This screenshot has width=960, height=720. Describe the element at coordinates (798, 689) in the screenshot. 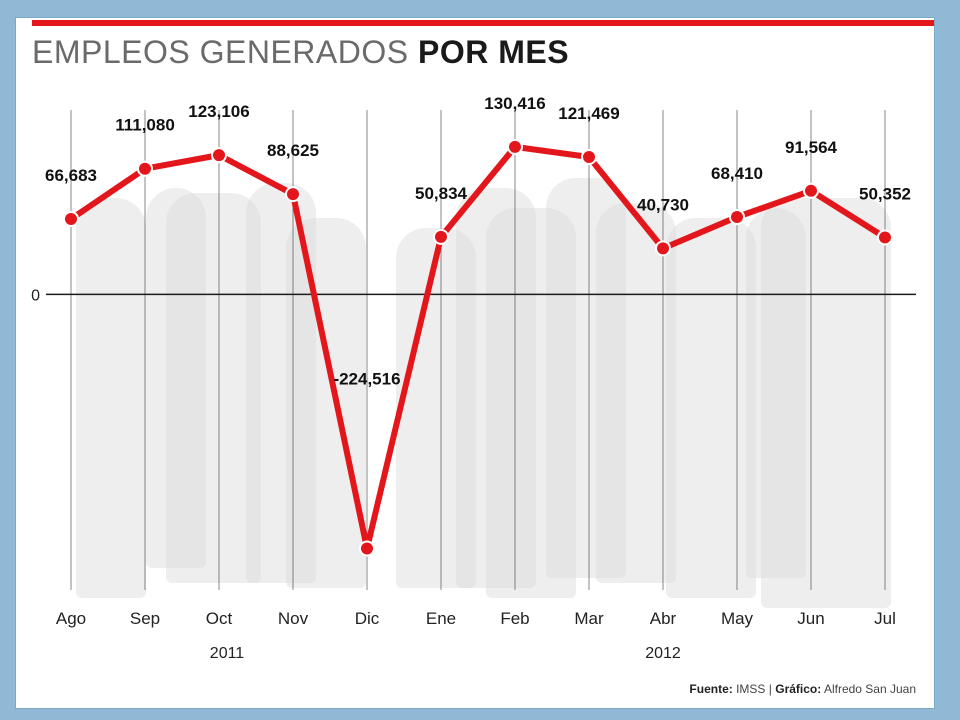

I see `credit-label: Gráfico:` at that location.